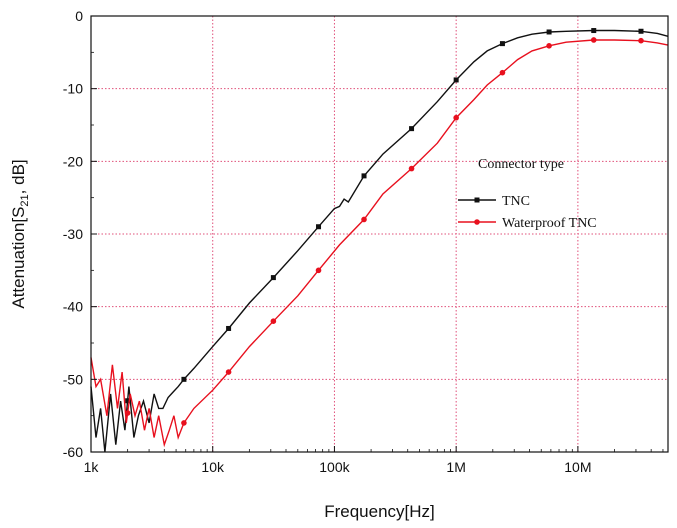 The width and height of the screenshot is (677, 528). I want to click on legend-item: Waterproof TNC, so click(527, 223).